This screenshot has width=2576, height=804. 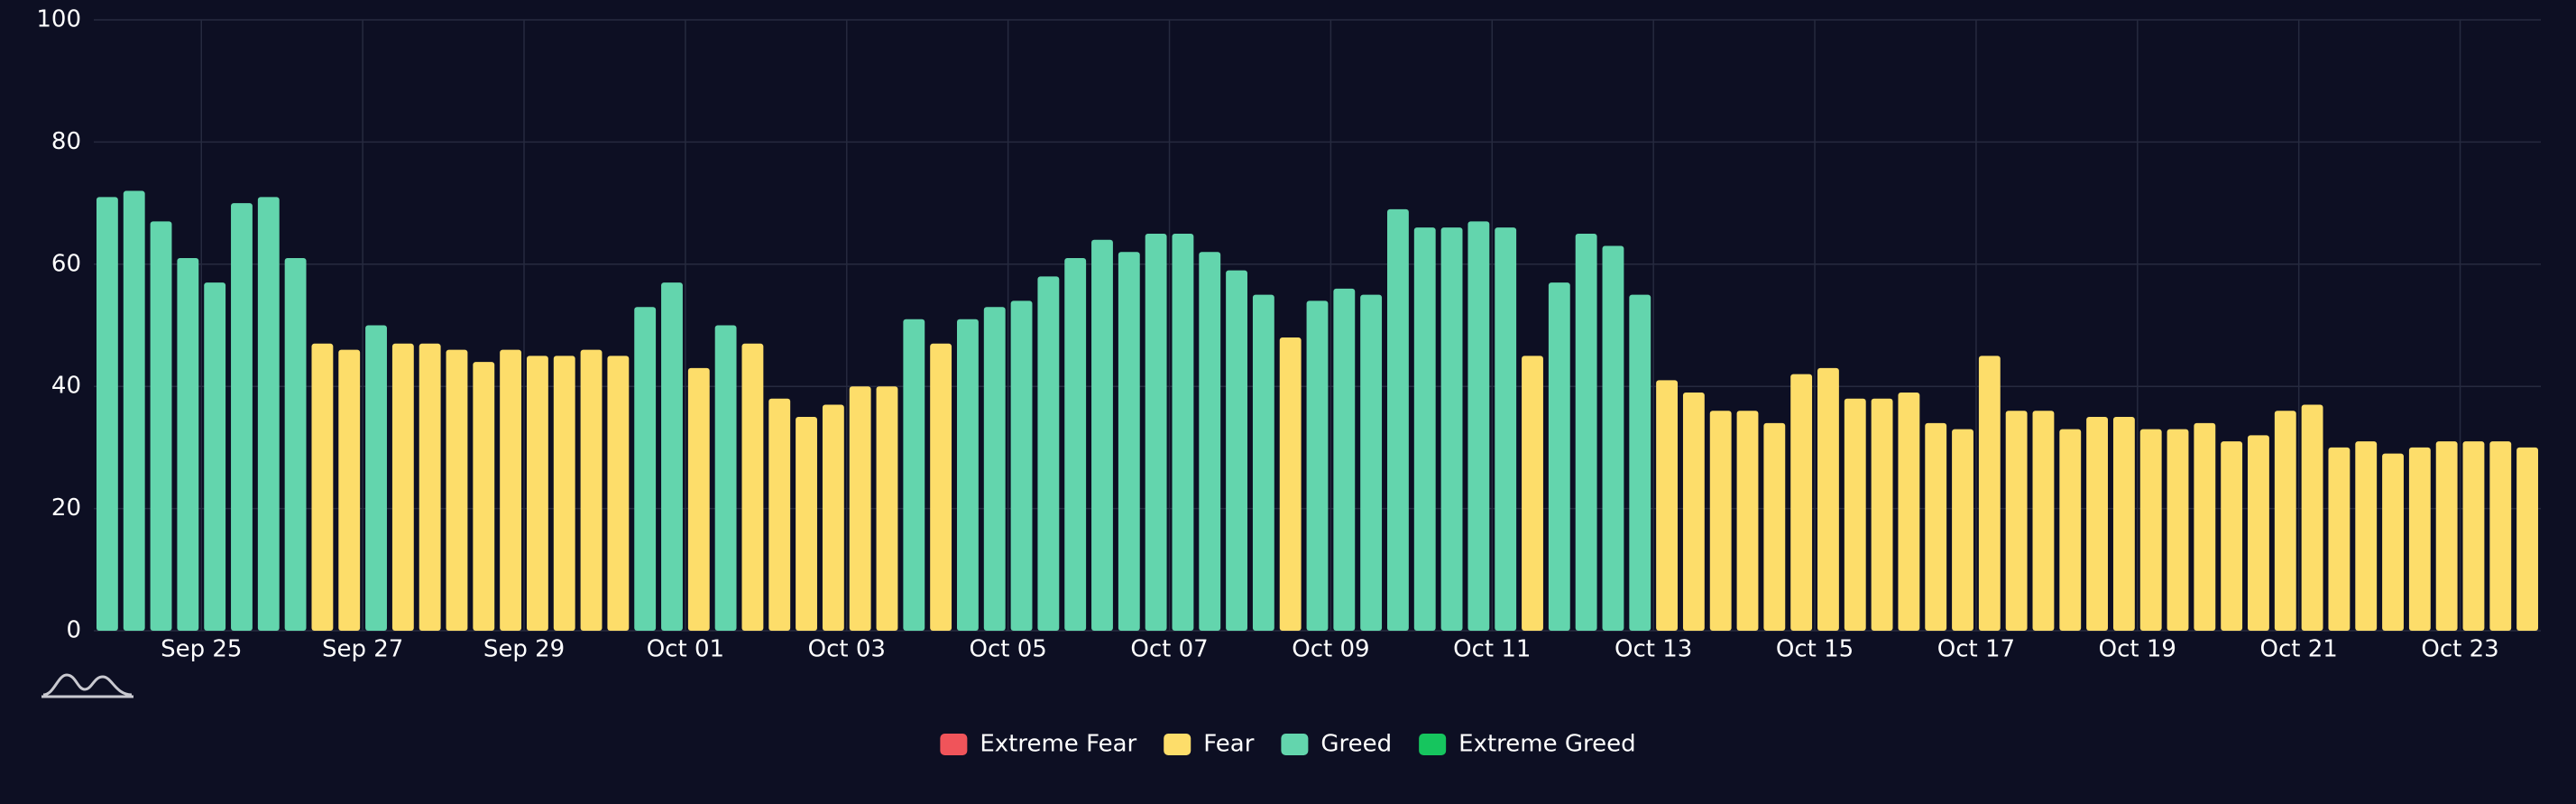 I want to click on x-tick-label: Sep 25, so click(x=202, y=649).